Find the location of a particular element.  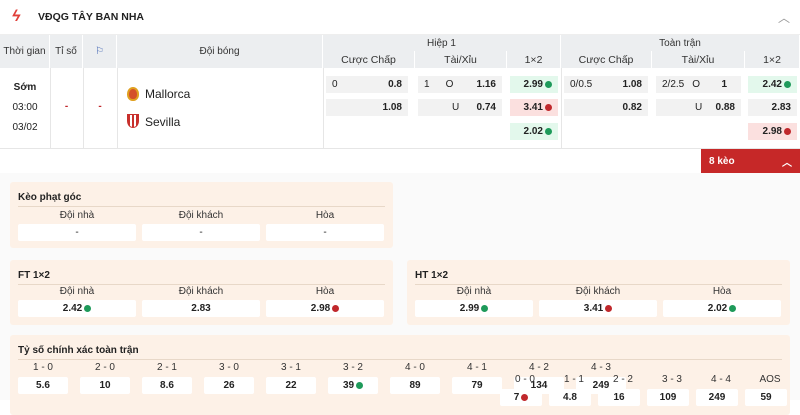

panel-title: Kèo phạt góc is located at coordinates (50, 197).